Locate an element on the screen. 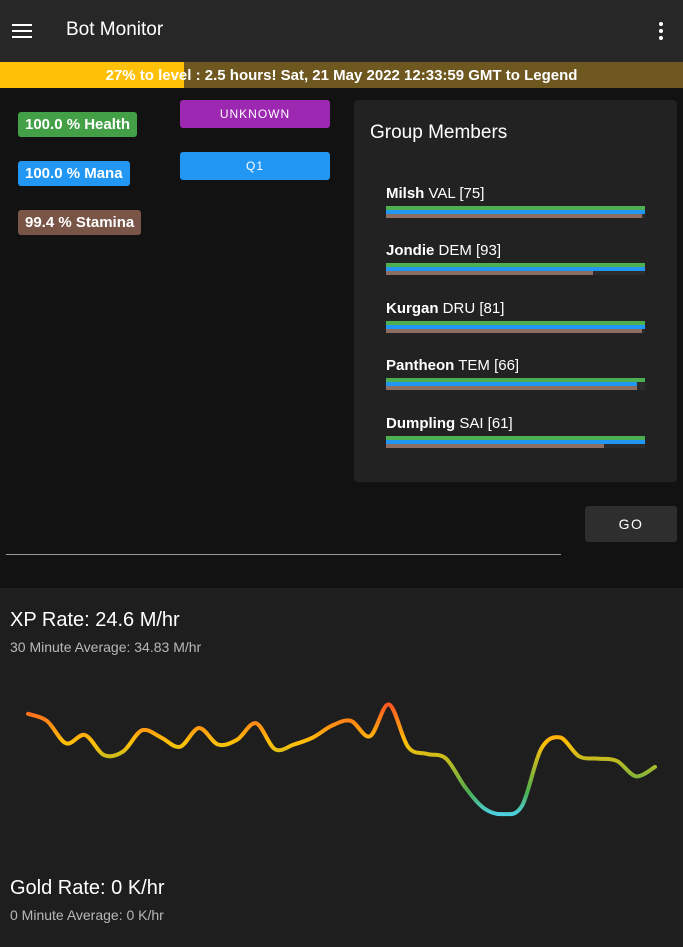 The image size is (683, 947). group-member-name: Kurgan is located at coordinates (412, 308).